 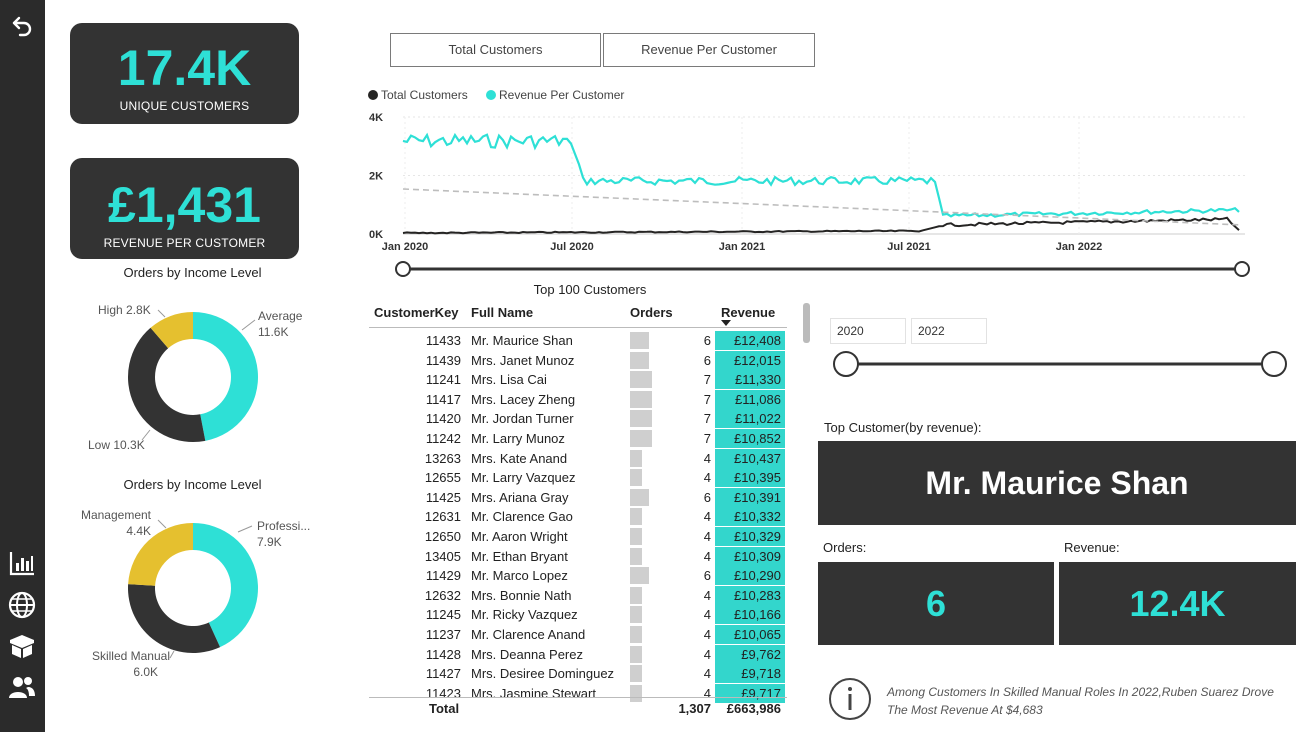 What do you see at coordinates (750, 556) in the screenshot?
I see `cell-revenue: £10,309` at bounding box center [750, 556].